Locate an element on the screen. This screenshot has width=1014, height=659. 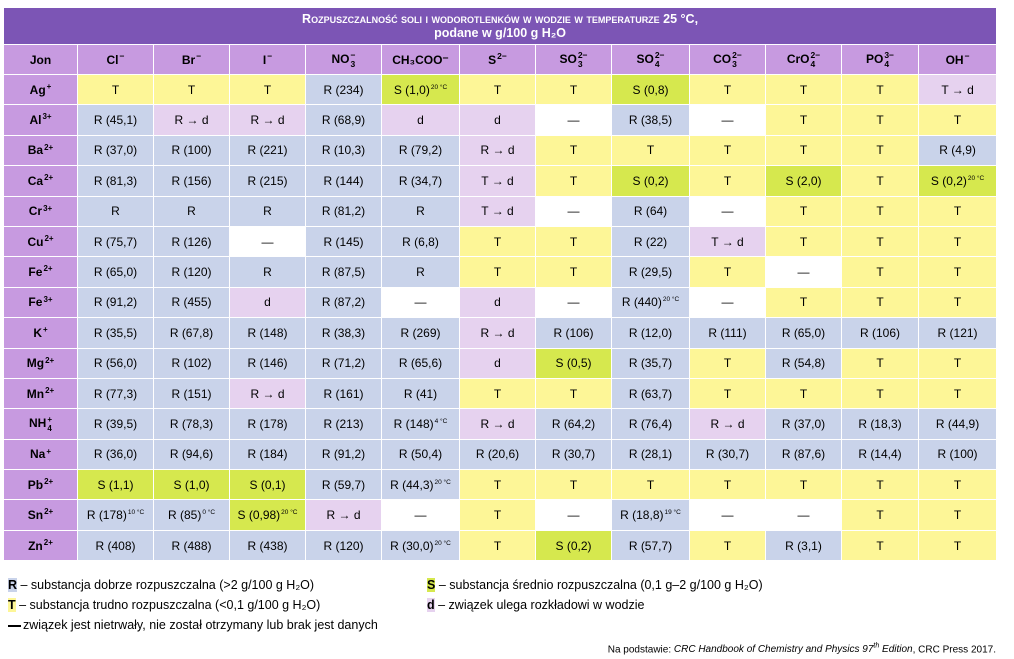
column-header-sup: 2− is located at coordinates (737, 54).